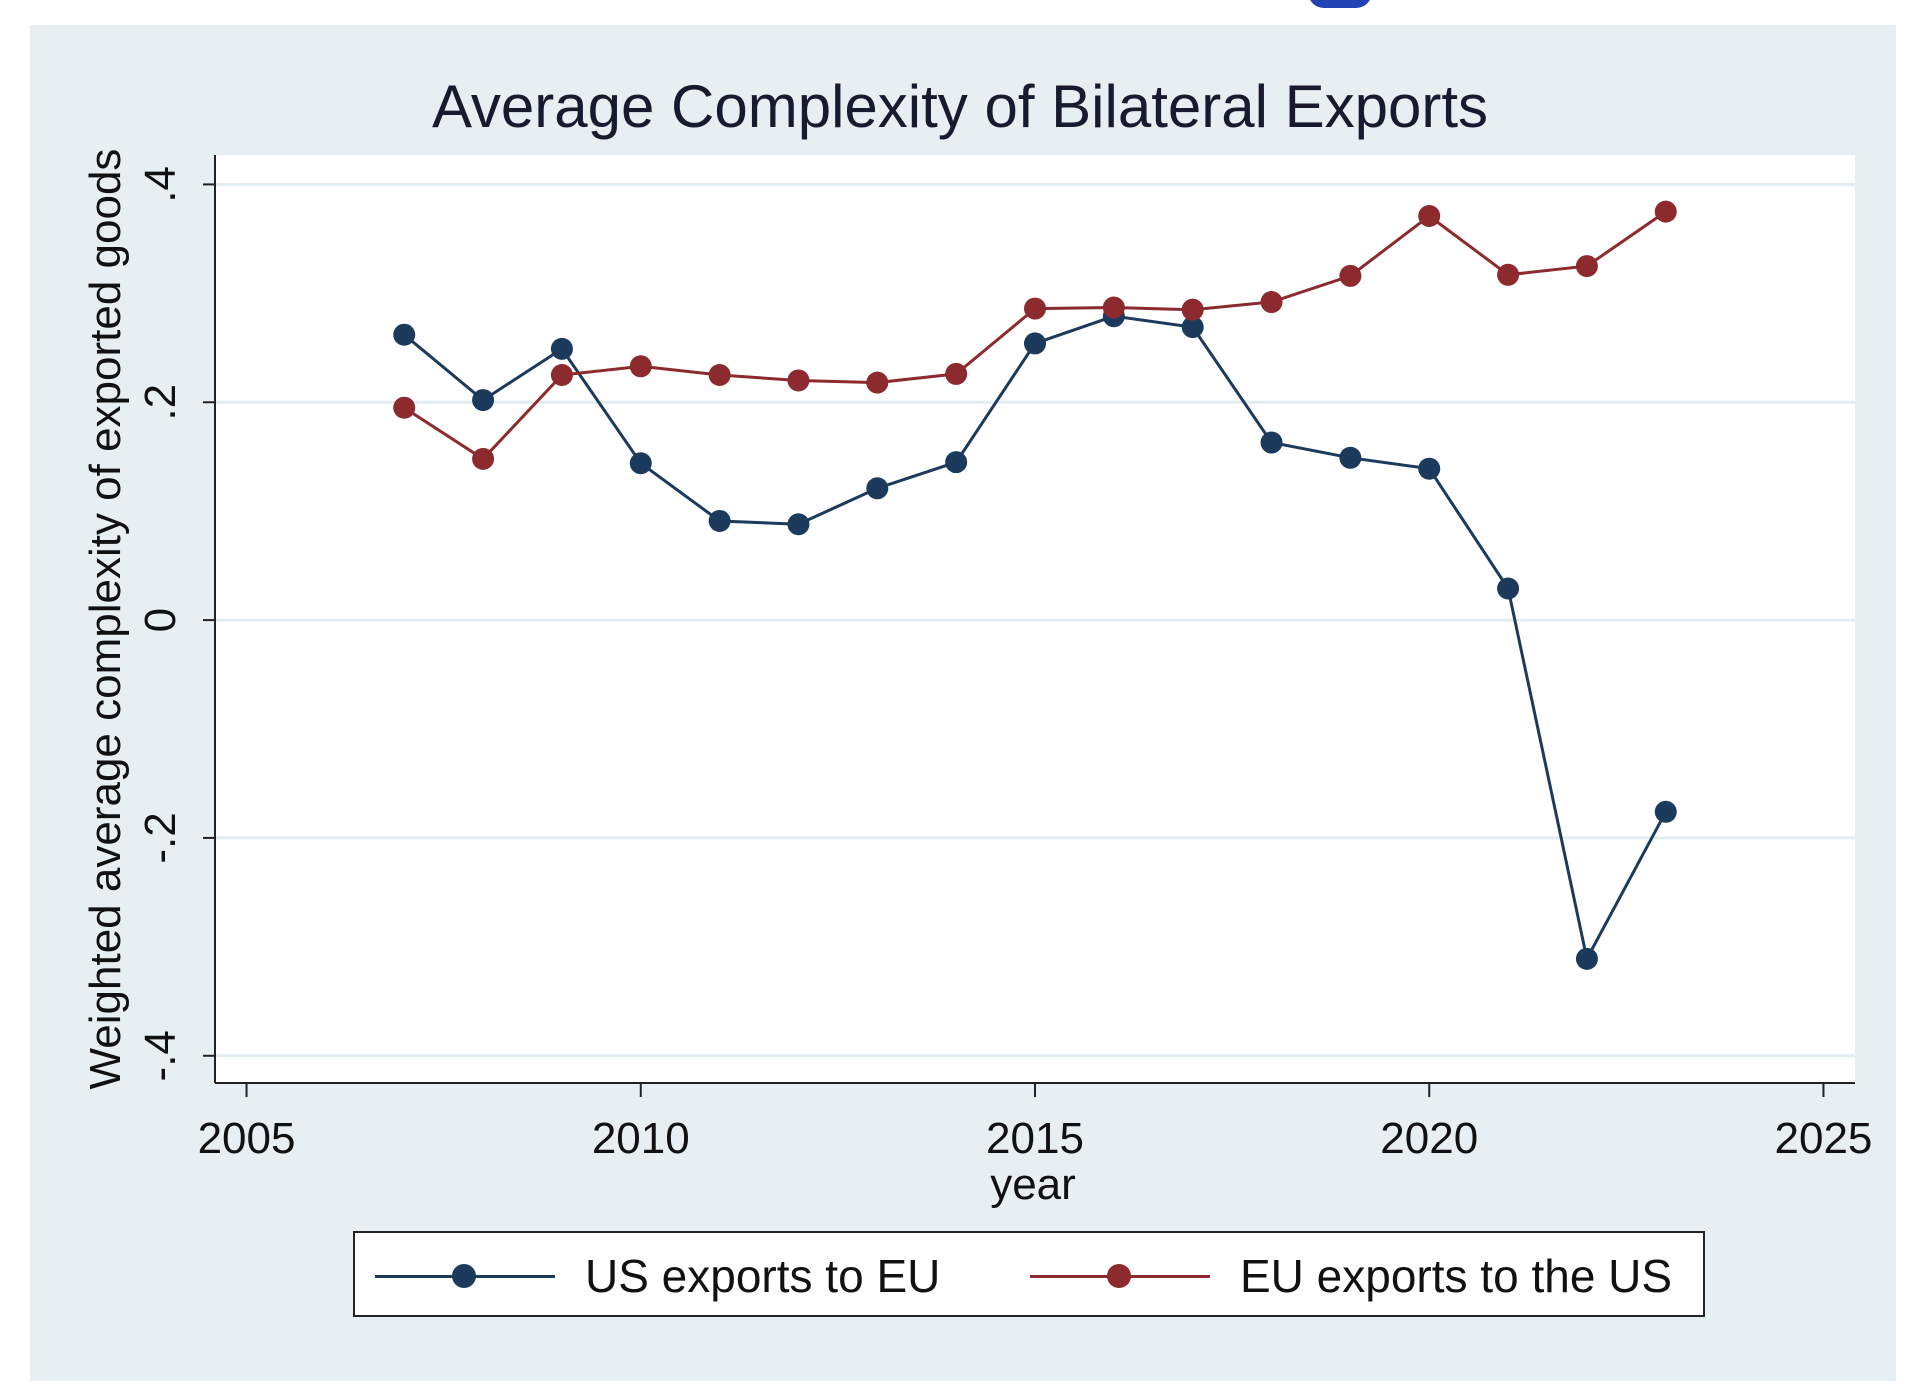  I want to click on y-tick-label: 0, so click(160, 620).